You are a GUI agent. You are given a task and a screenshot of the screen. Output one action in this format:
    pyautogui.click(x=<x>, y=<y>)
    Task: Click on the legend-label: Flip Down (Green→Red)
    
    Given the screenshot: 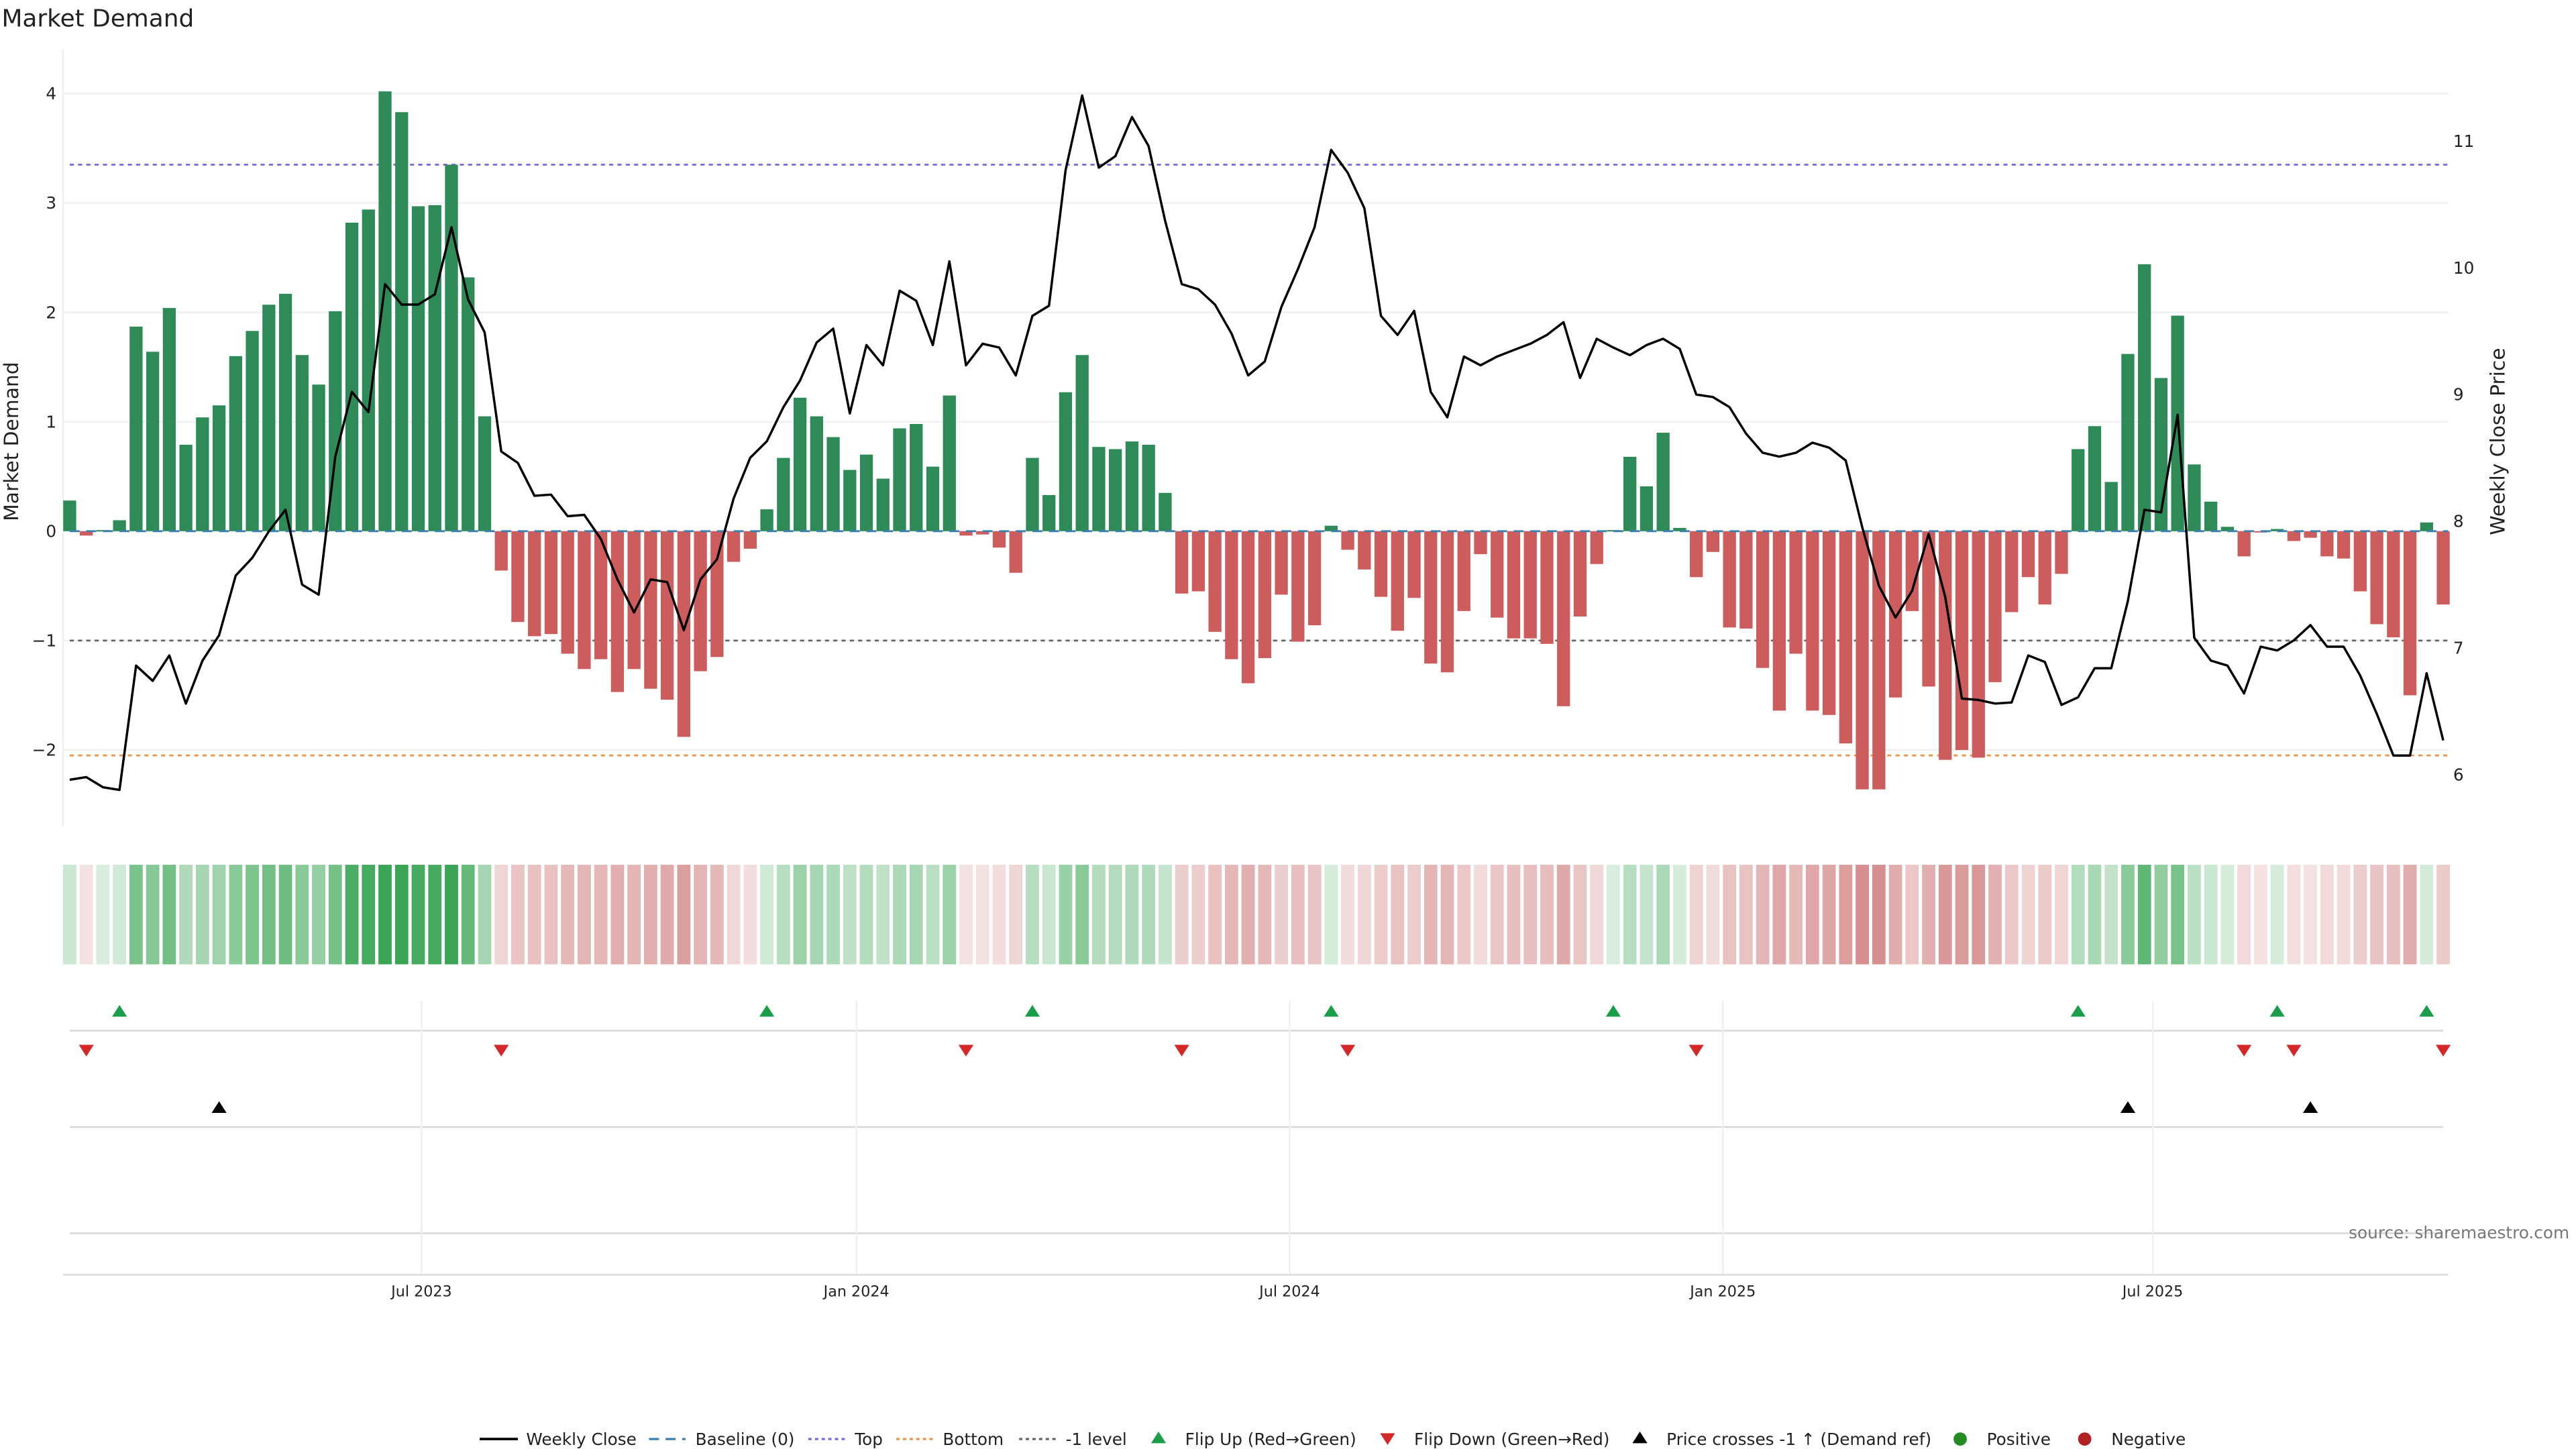 What is the action you would take?
    pyautogui.click(x=1511, y=1439)
    